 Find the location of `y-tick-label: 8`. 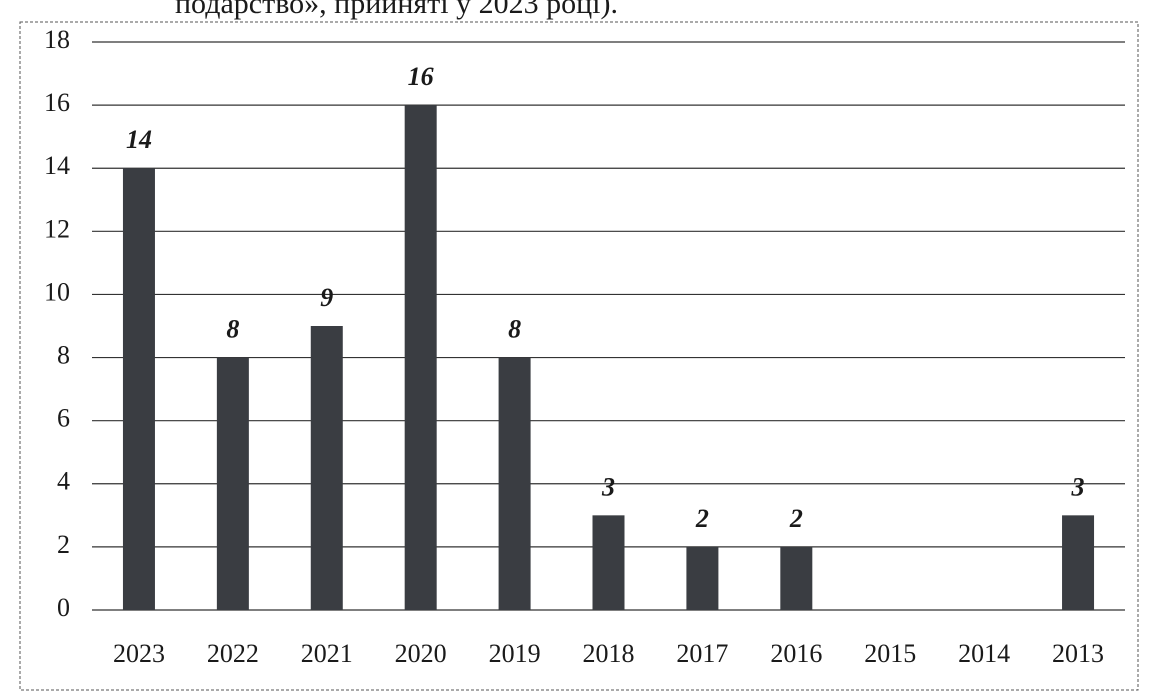

y-tick-label: 8 is located at coordinates (63, 355).